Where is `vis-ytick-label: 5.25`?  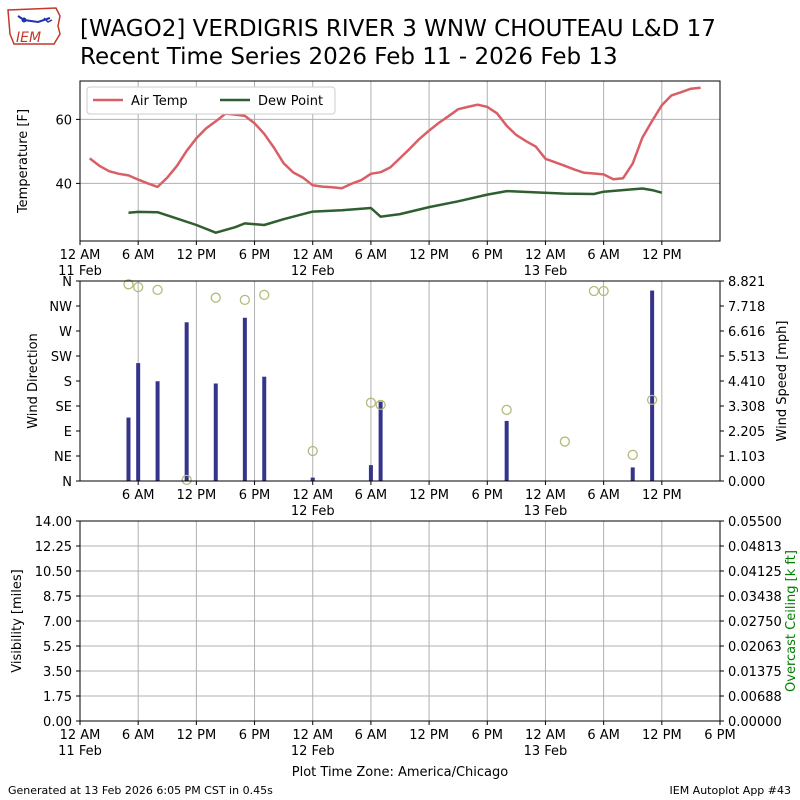 vis-ytick-label: 5.25 is located at coordinates (57, 647).